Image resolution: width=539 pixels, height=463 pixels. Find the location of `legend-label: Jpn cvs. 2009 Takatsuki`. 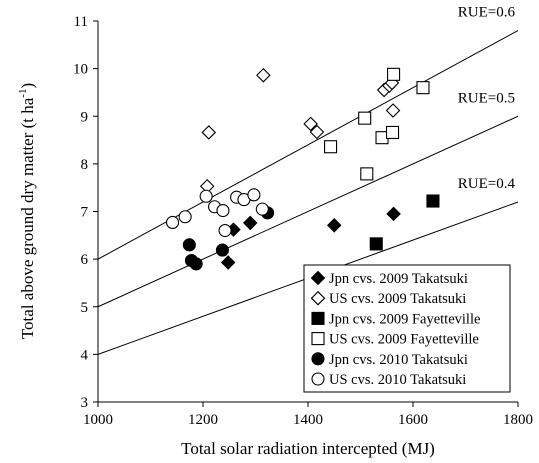

legend-label: Jpn cvs. 2009 Takatsuki is located at coordinates (398, 279).